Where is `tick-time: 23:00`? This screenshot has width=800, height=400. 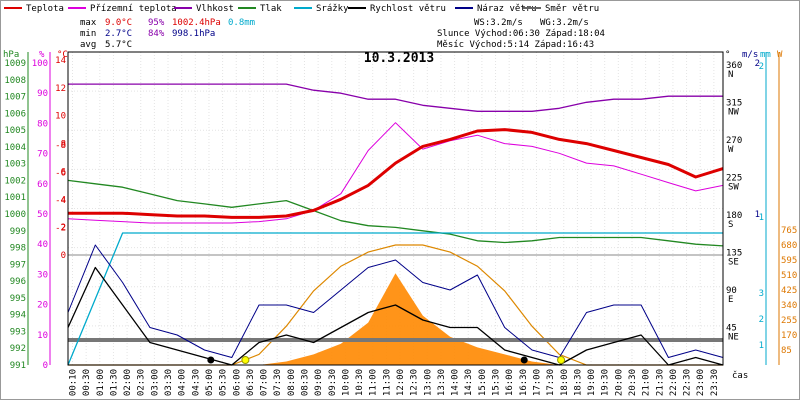 tick-time: 23:00 is located at coordinates (701, 382).